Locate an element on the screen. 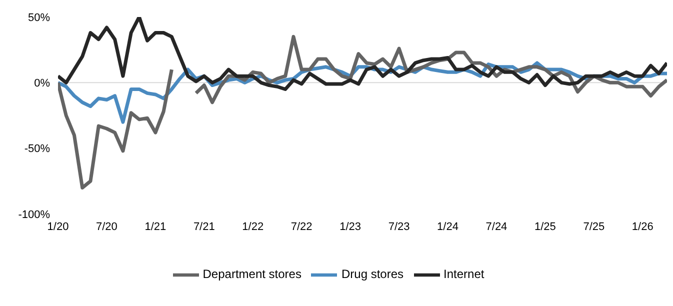 This screenshot has height=306, width=673. x-tick-label: 1/22 is located at coordinates (253, 226).